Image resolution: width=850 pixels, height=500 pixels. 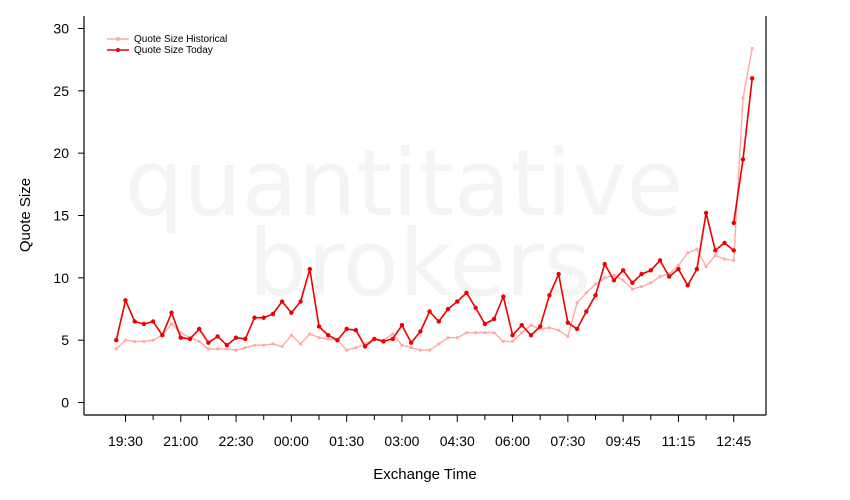 What do you see at coordinates (401, 441) in the screenshot?
I see `x-tick-label: 03:00` at bounding box center [401, 441].